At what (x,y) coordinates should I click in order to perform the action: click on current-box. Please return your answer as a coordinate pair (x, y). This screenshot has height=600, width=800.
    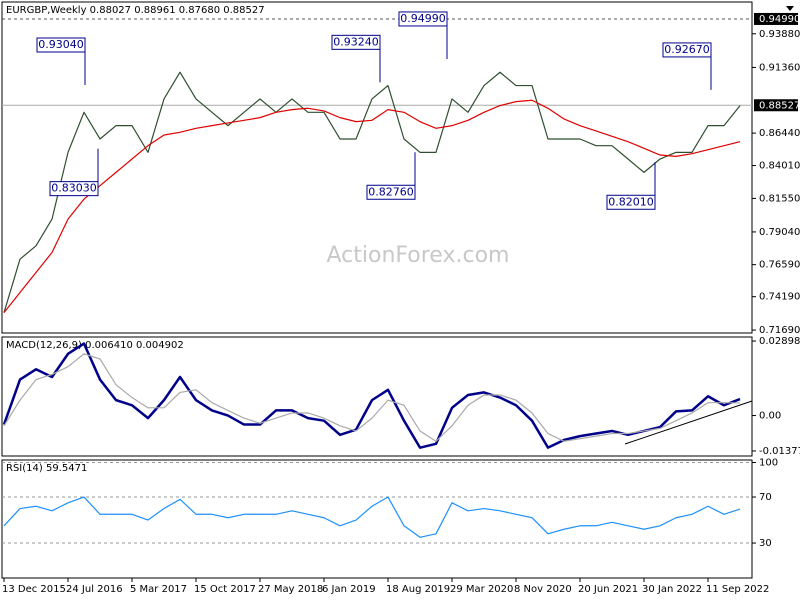
    Looking at the image, I should click on (776, 105).